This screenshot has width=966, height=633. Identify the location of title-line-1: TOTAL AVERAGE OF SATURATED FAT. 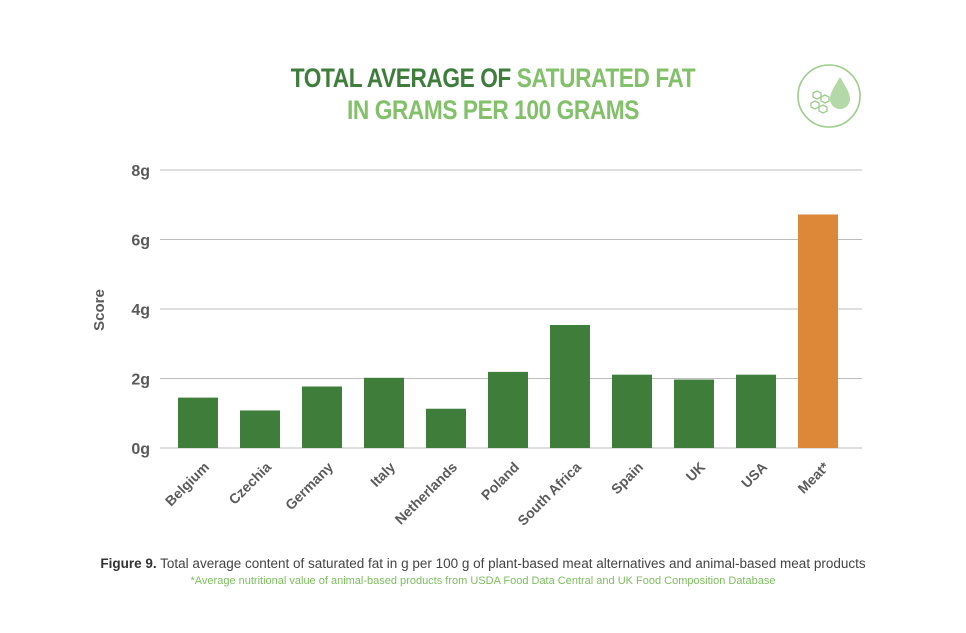
(493, 78).